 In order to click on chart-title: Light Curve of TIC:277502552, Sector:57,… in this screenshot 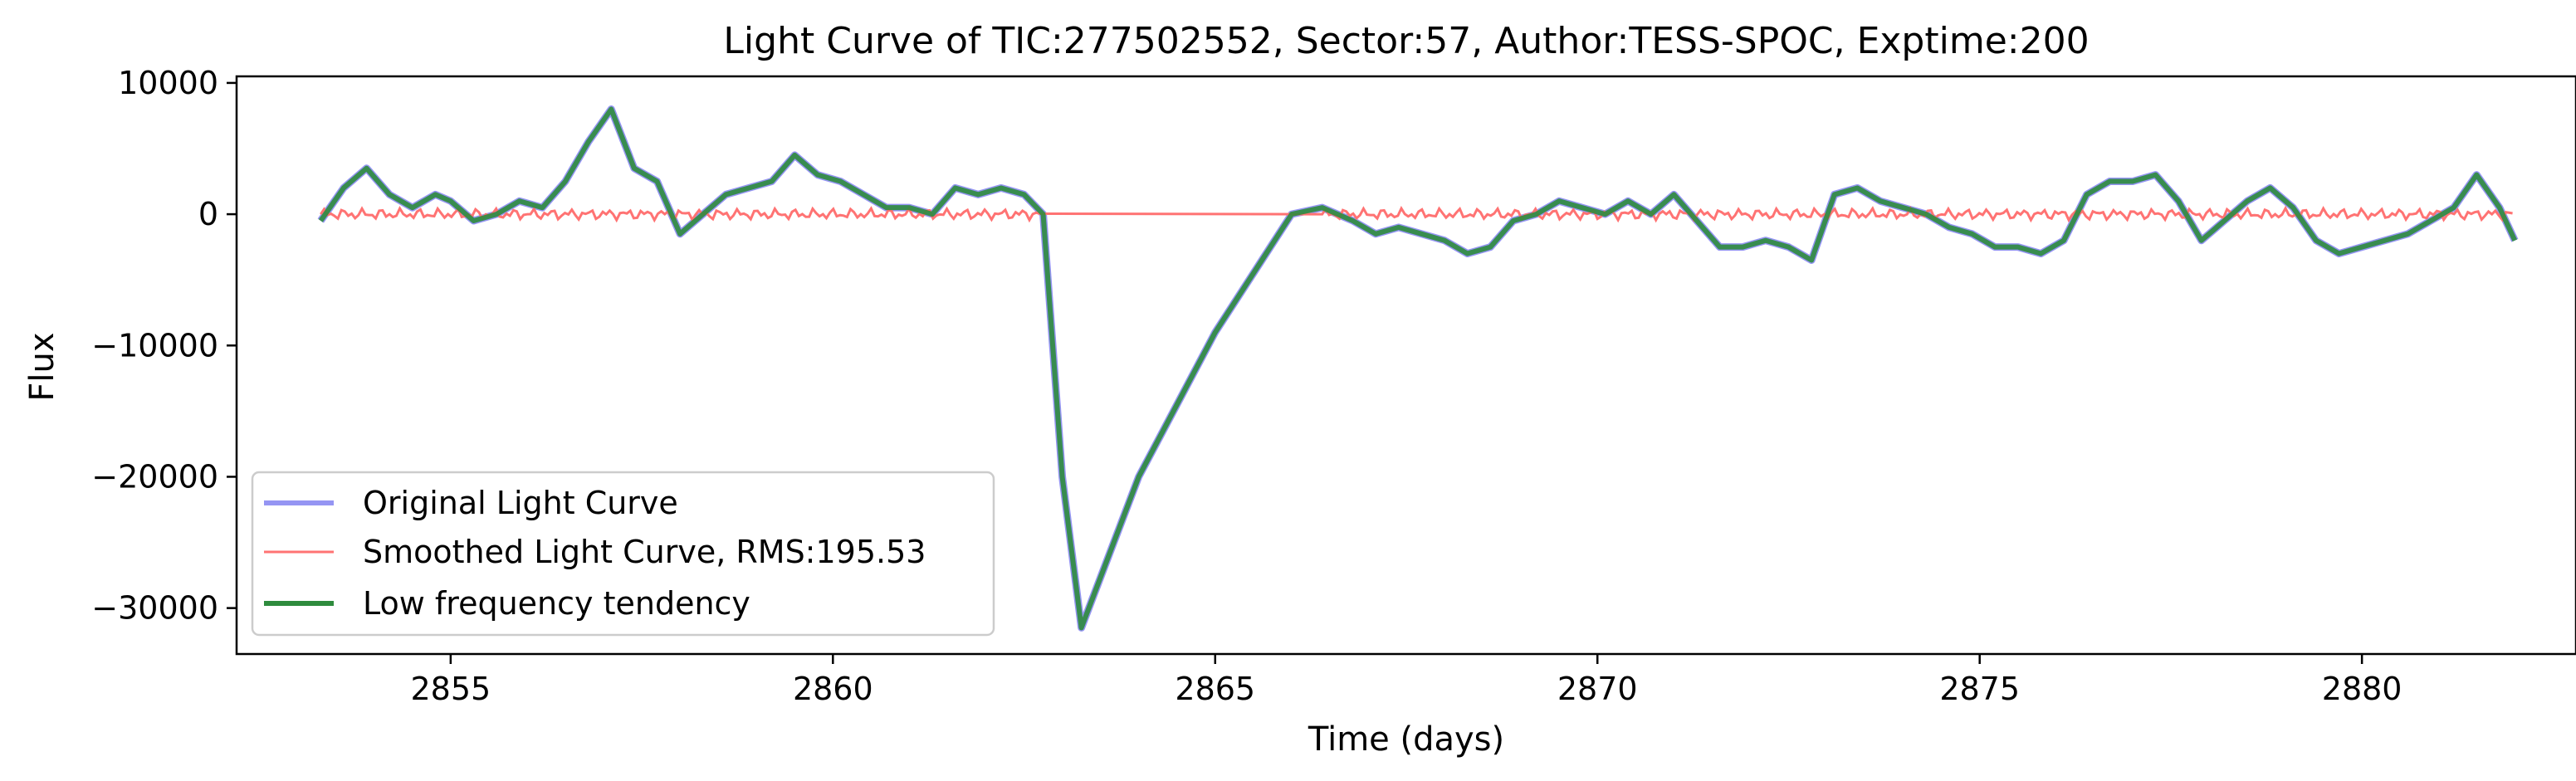, I will do `click(1406, 41)`.